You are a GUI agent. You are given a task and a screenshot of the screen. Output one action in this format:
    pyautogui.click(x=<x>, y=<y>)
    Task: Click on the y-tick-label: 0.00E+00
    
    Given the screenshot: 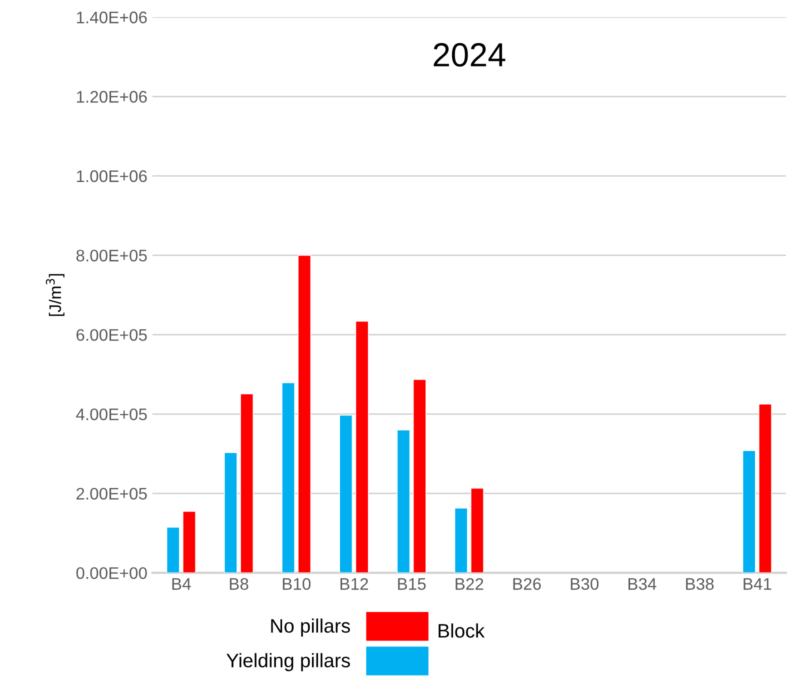 What is the action you would take?
    pyautogui.click(x=111, y=573)
    